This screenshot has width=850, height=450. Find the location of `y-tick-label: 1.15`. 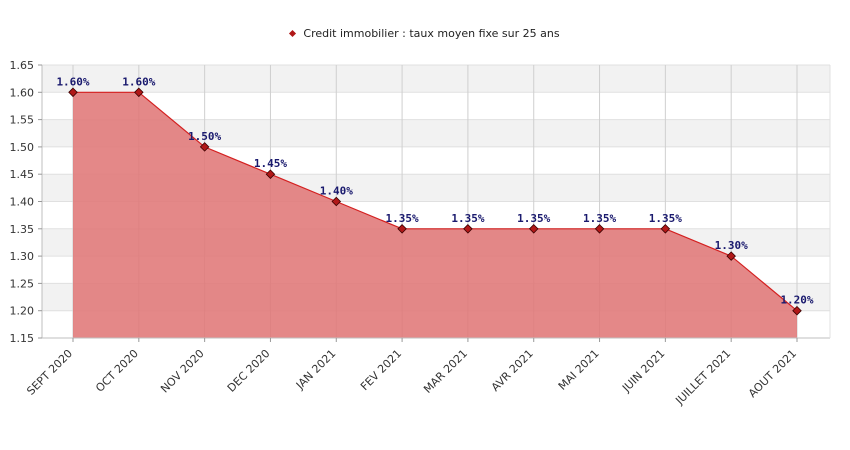

y-tick-label: 1.15 is located at coordinates (22, 338).